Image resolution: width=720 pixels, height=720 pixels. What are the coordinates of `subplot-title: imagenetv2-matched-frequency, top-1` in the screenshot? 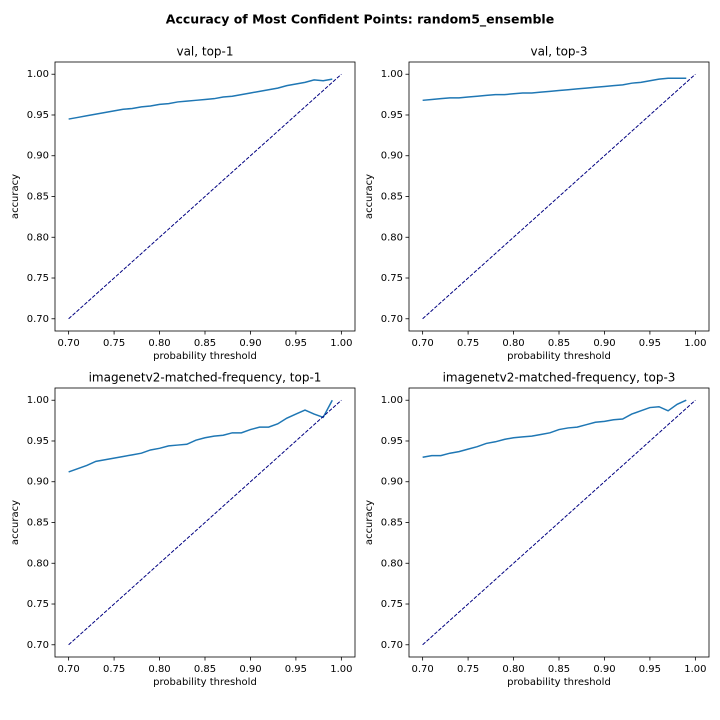 It's located at (205, 378).